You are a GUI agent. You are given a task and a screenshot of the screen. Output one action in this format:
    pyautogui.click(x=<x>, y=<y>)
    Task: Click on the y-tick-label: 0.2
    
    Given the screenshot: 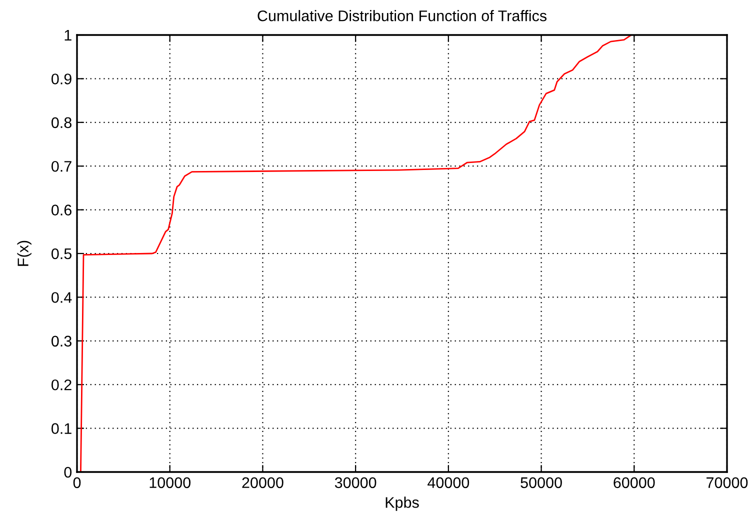 What is the action you would take?
    pyautogui.click(x=62, y=384)
    